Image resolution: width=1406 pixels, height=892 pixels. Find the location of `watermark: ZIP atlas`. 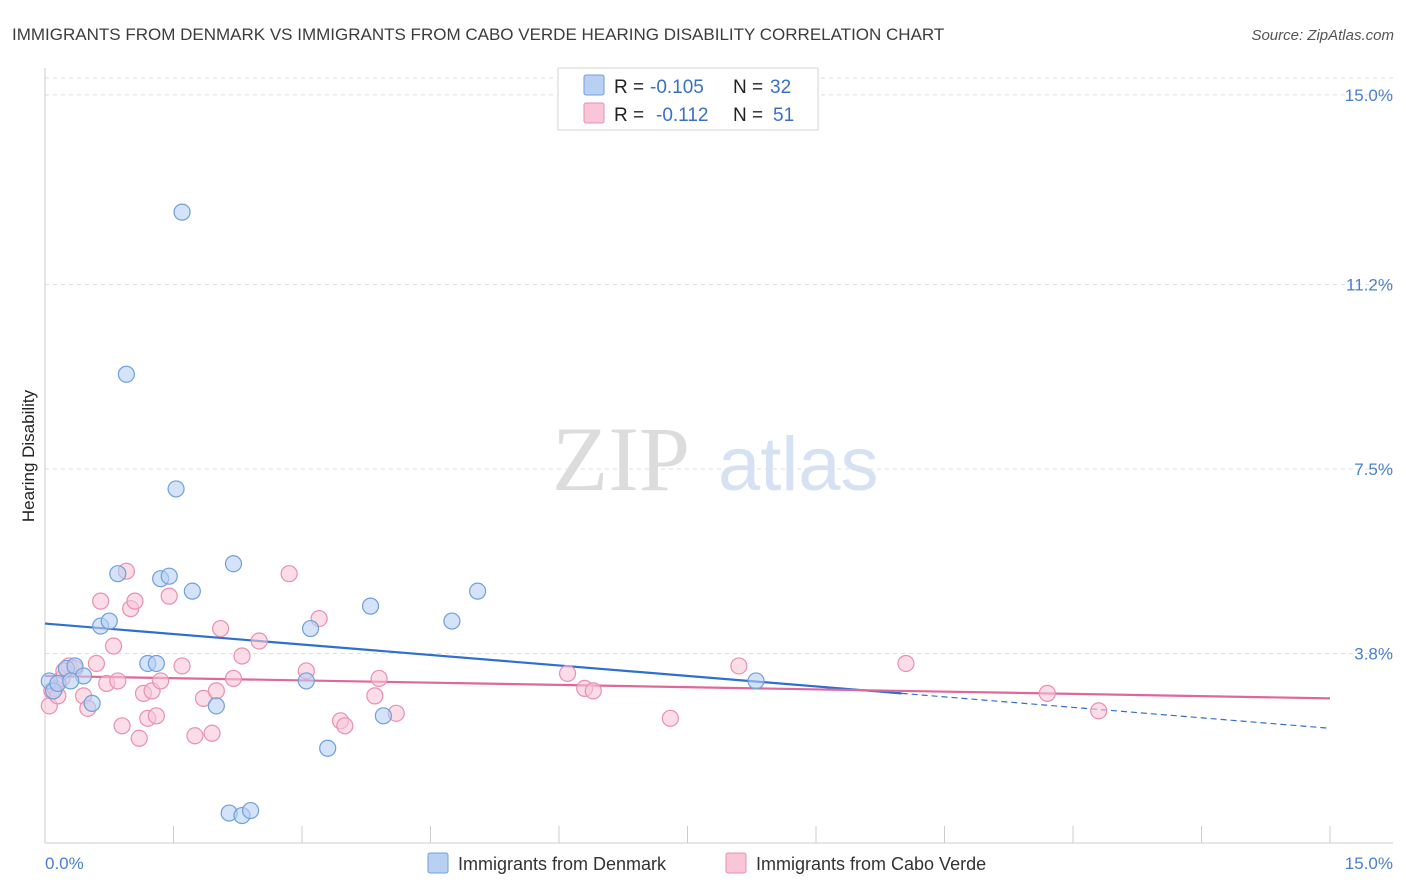

watermark: ZIP atlas is located at coordinates (715, 459).